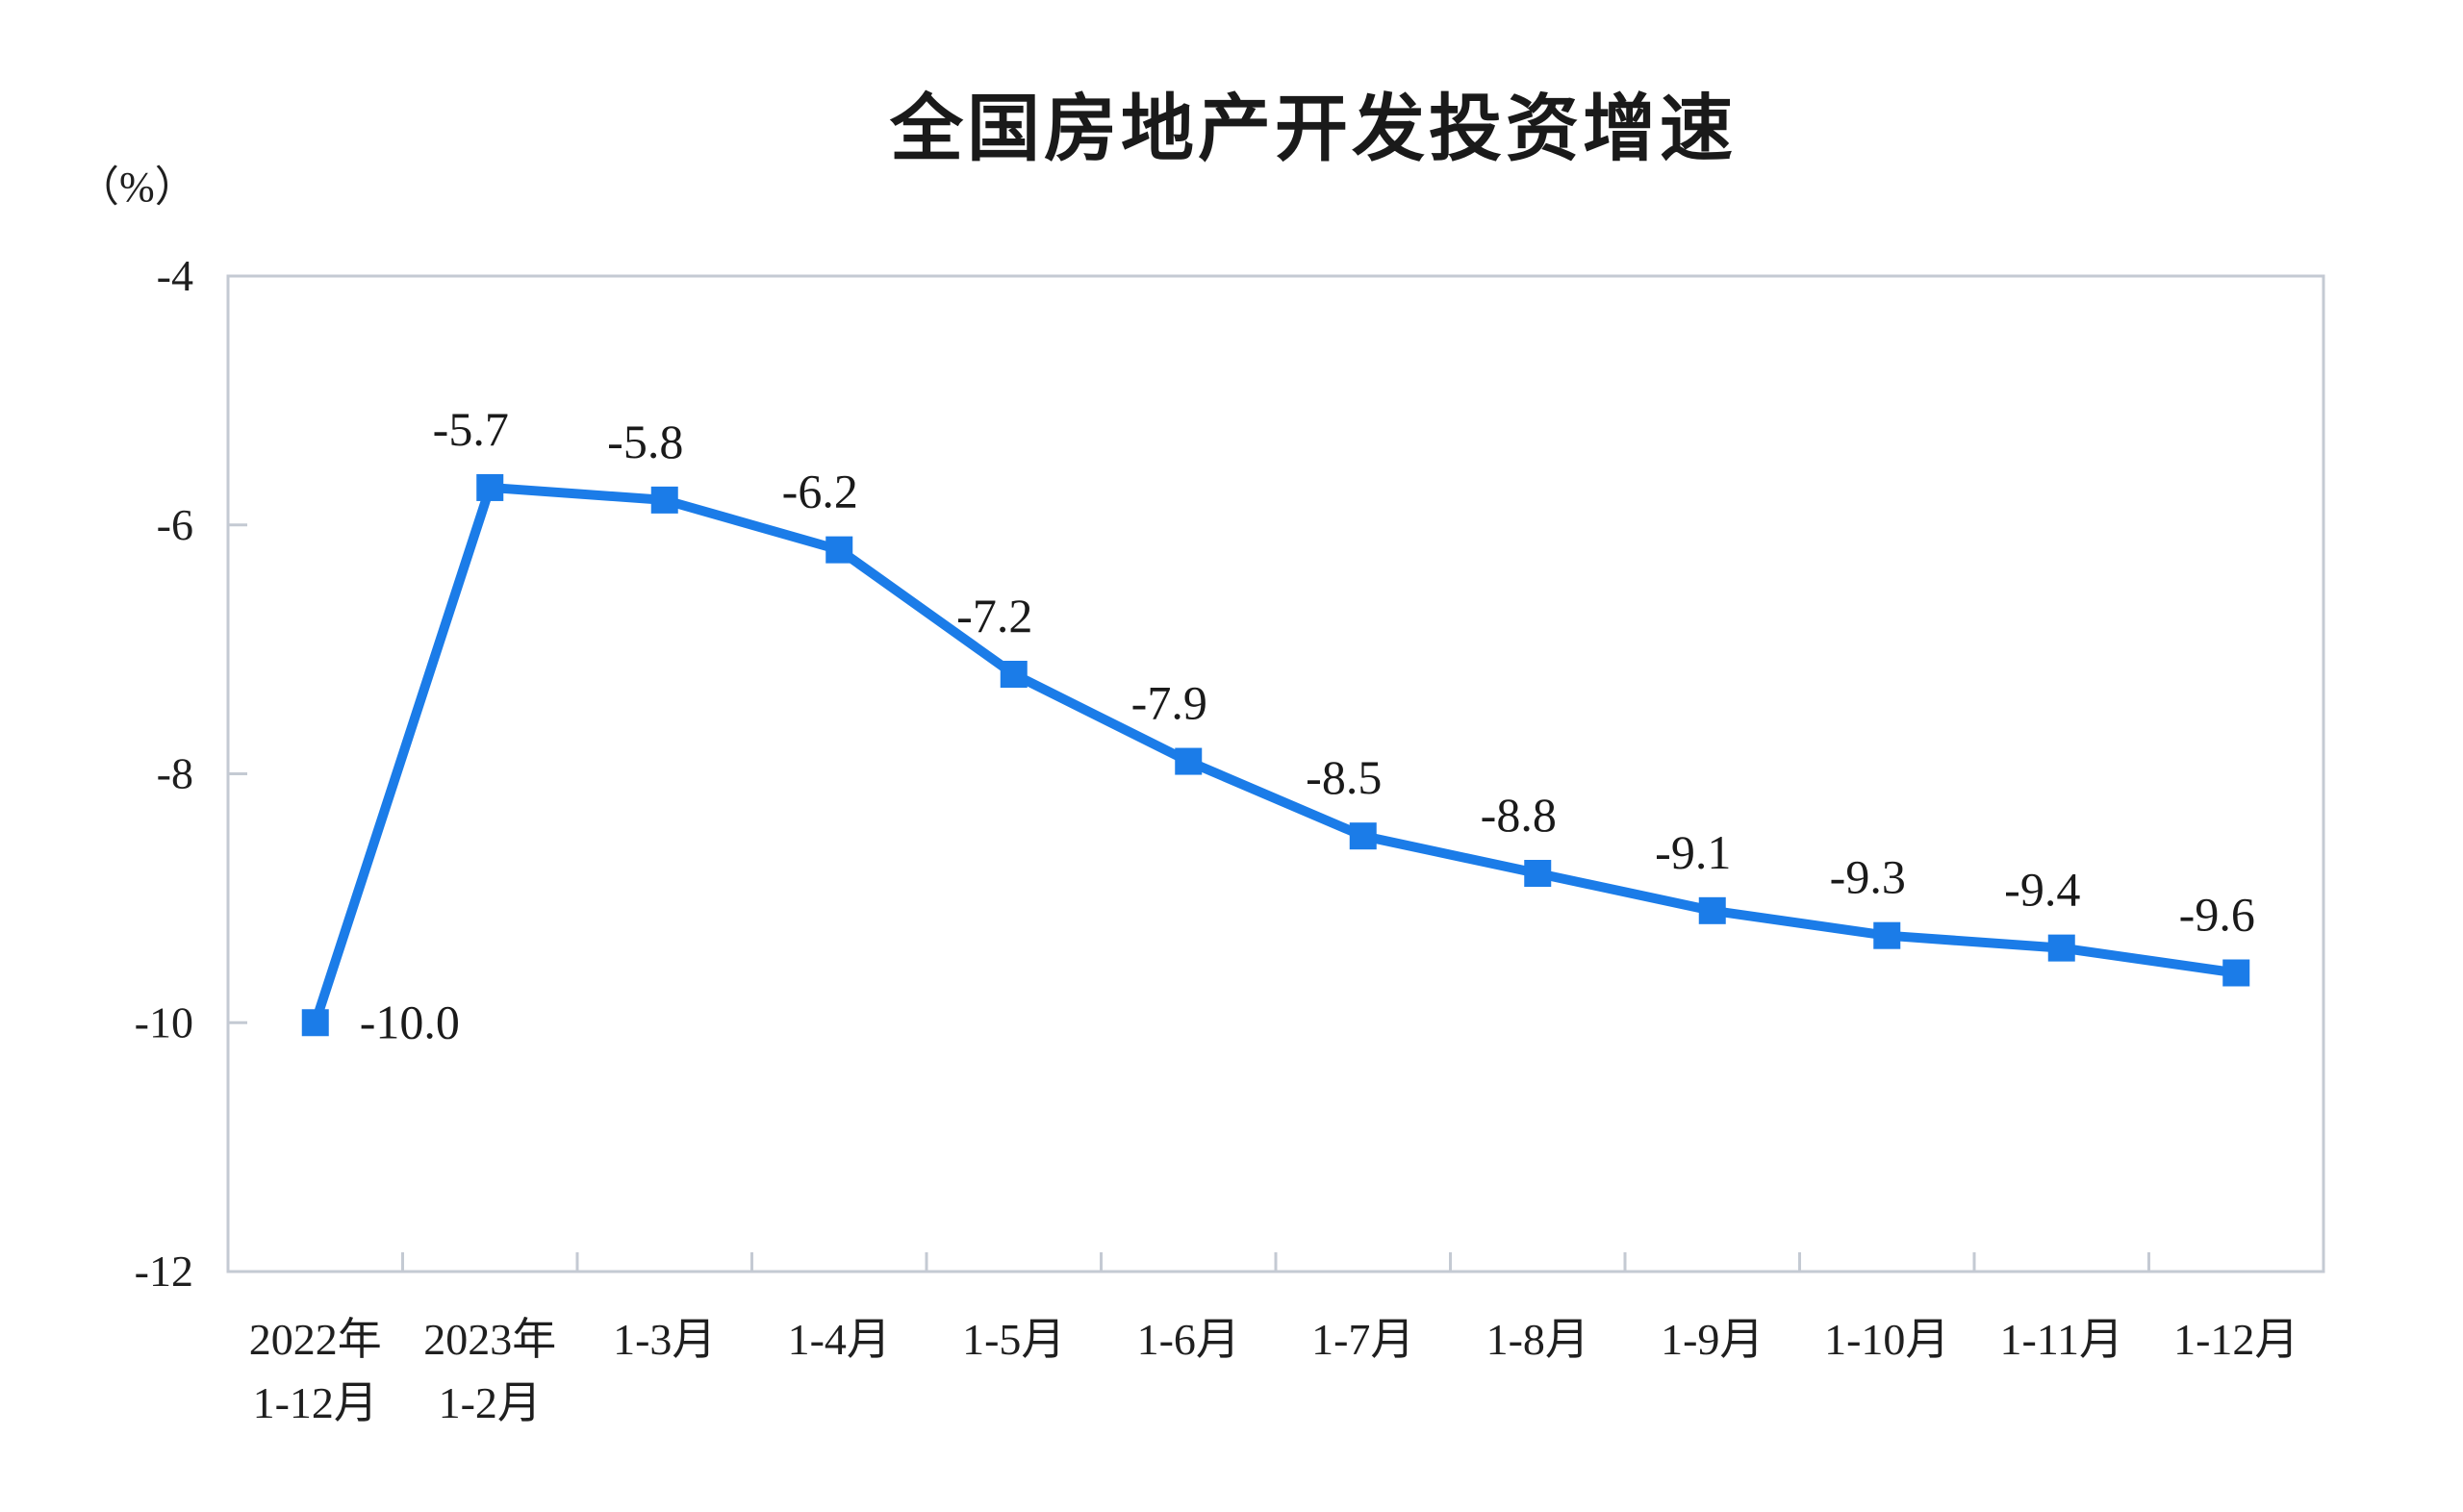 The height and width of the screenshot is (1512, 2463). What do you see at coordinates (2061, 1339) in the screenshot?
I see `x-axis-category-label: 1-11月` at bounding box center [2061, 1339].